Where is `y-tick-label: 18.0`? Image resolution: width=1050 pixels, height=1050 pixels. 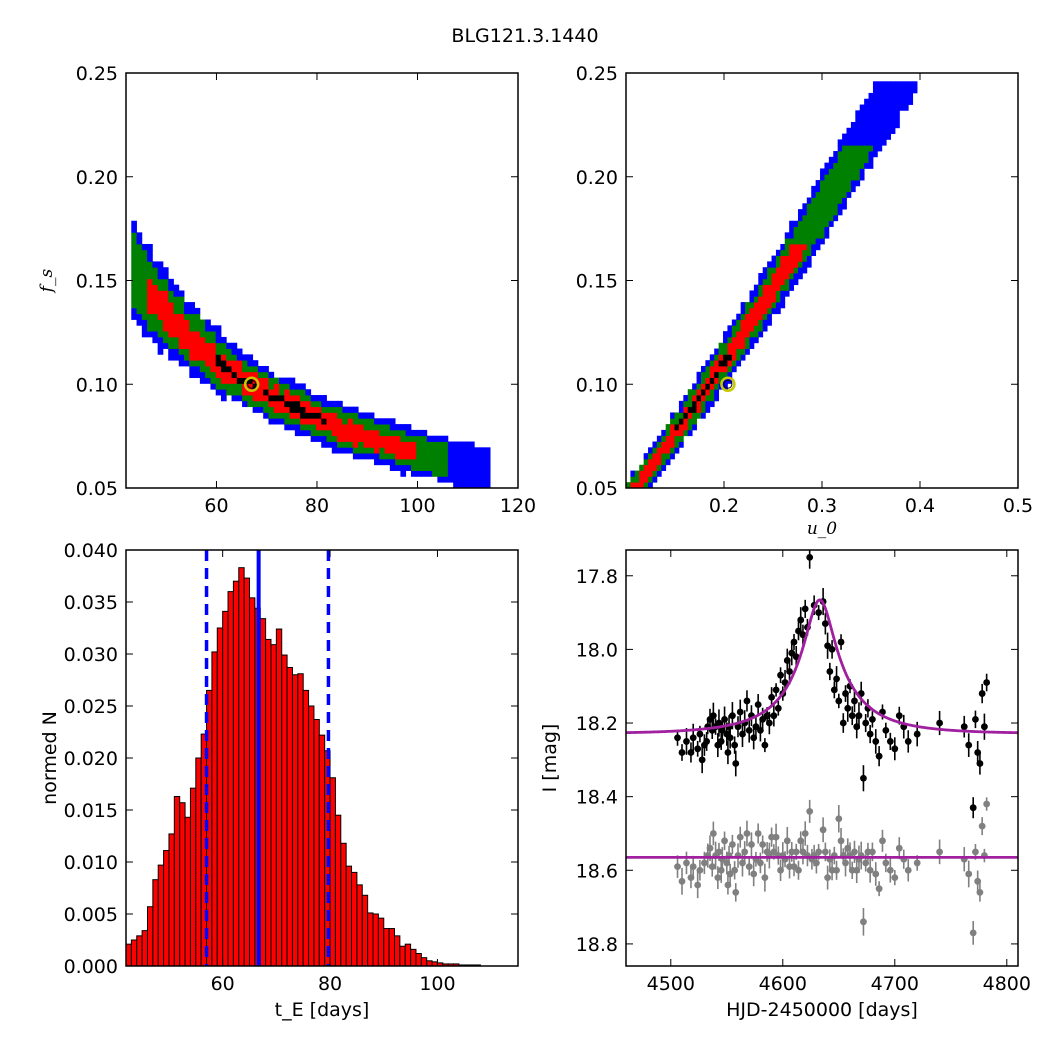 y-tick-label: 18.0 is located at coordinates (597, 650).